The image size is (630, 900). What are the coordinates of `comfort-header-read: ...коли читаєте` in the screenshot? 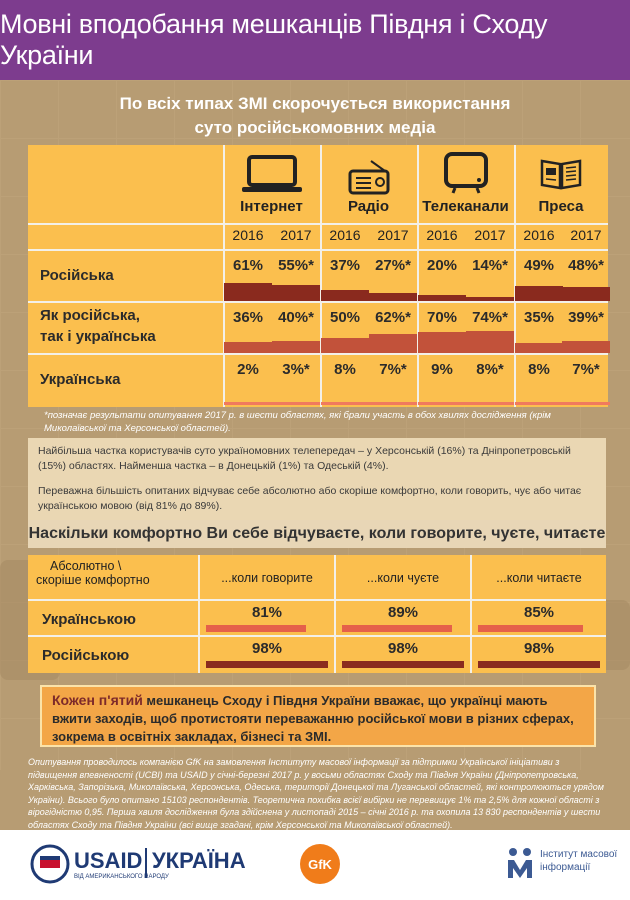 It's located at (539, 578).